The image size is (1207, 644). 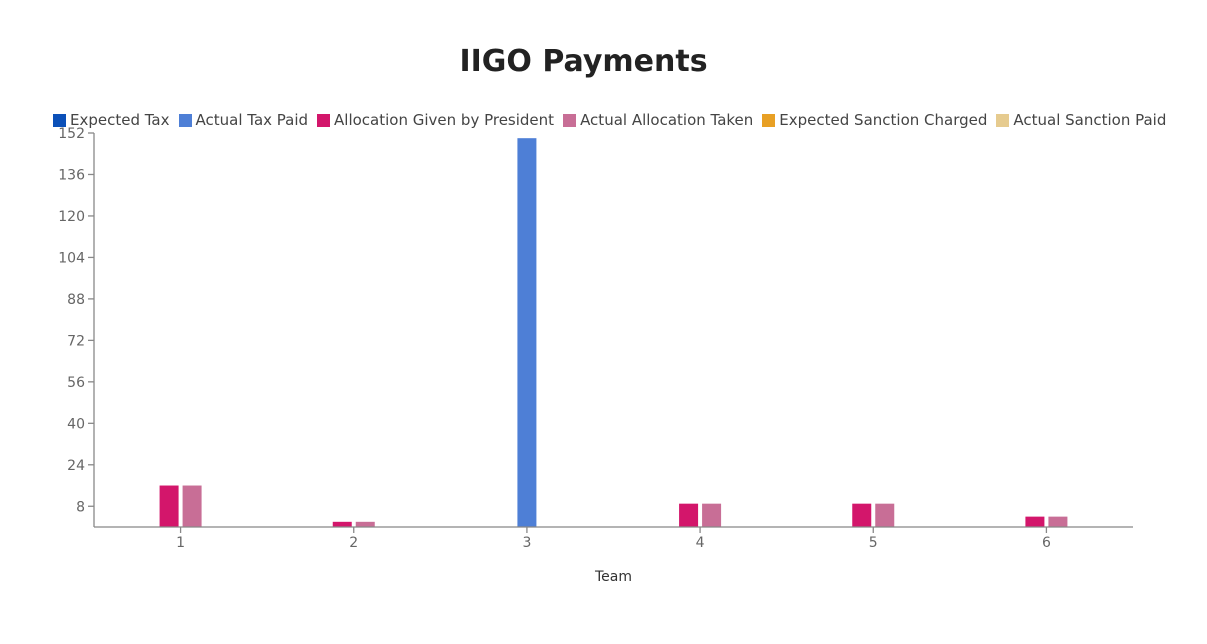 I want to click on x-tick-label: 4, so click(x=700, y=543).